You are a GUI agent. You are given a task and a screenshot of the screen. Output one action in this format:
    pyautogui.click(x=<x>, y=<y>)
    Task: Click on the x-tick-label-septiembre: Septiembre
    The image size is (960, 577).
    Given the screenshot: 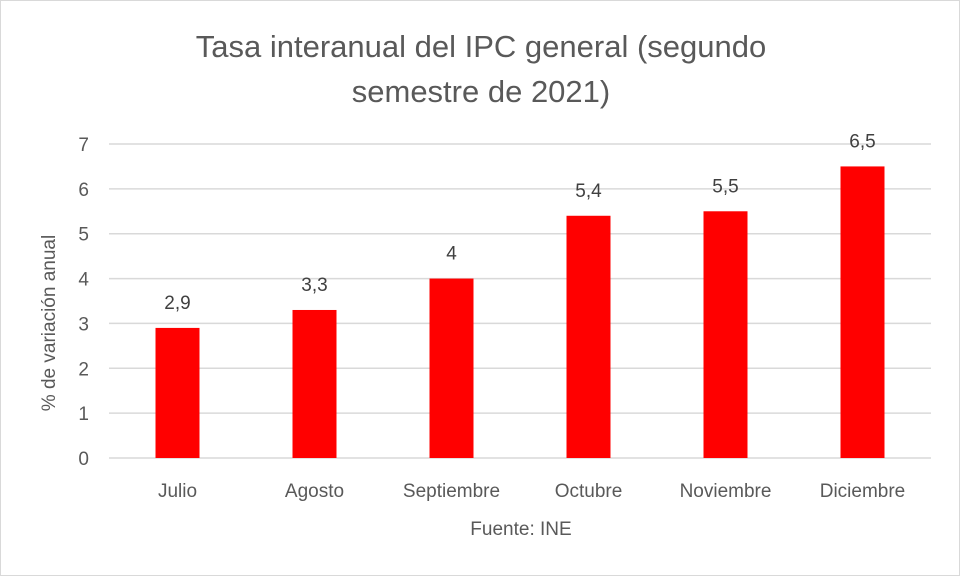 What is the action you would take?
    pyautogui.click(x=451, y=491)
    